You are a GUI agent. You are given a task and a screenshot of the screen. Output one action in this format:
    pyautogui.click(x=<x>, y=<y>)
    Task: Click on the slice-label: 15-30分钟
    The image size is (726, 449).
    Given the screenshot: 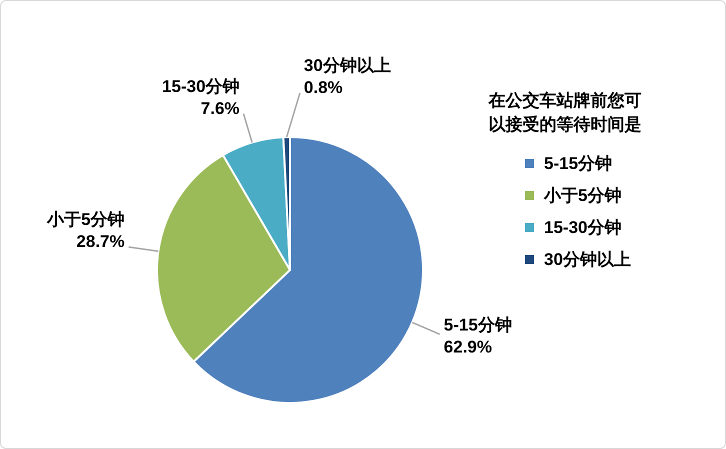 What is the action you would take?
    pyautogui.click(x=201, y=86)
    